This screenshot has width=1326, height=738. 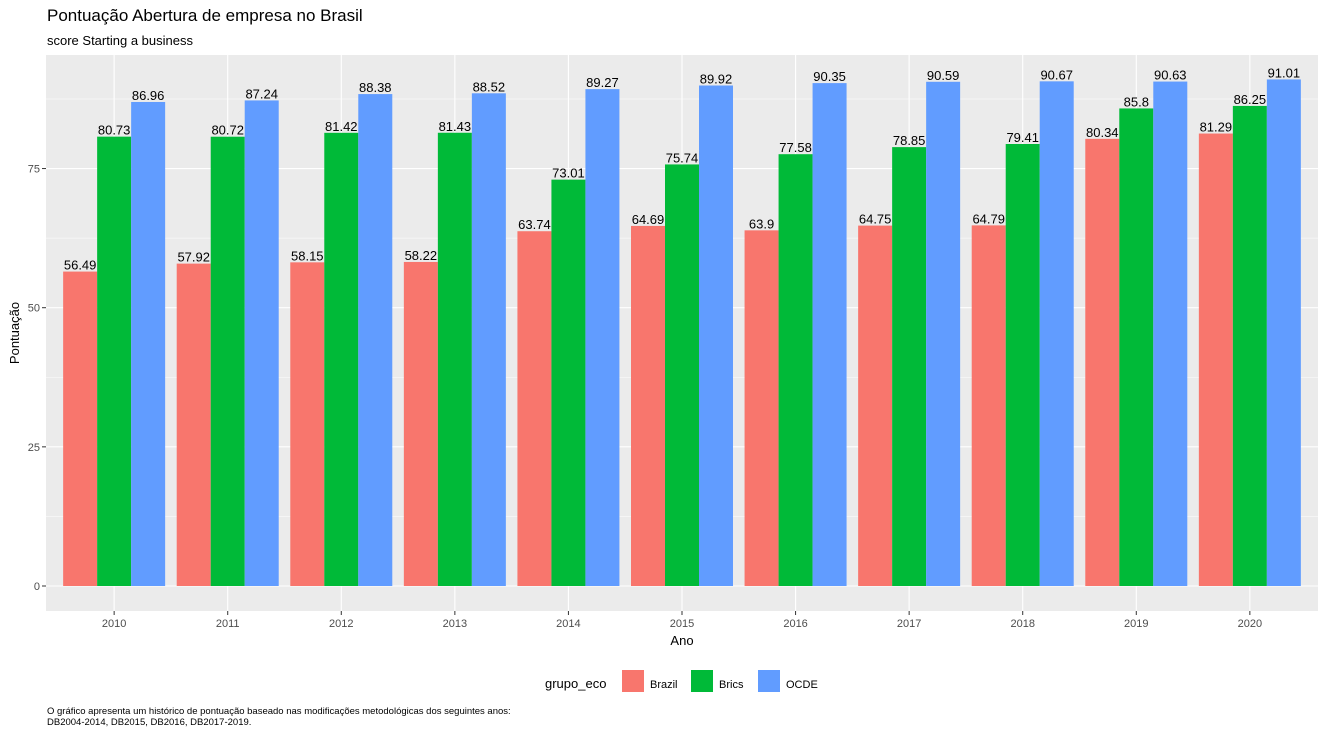 I want to click on x-axis-title: Ano, so click(x=681, y=640).